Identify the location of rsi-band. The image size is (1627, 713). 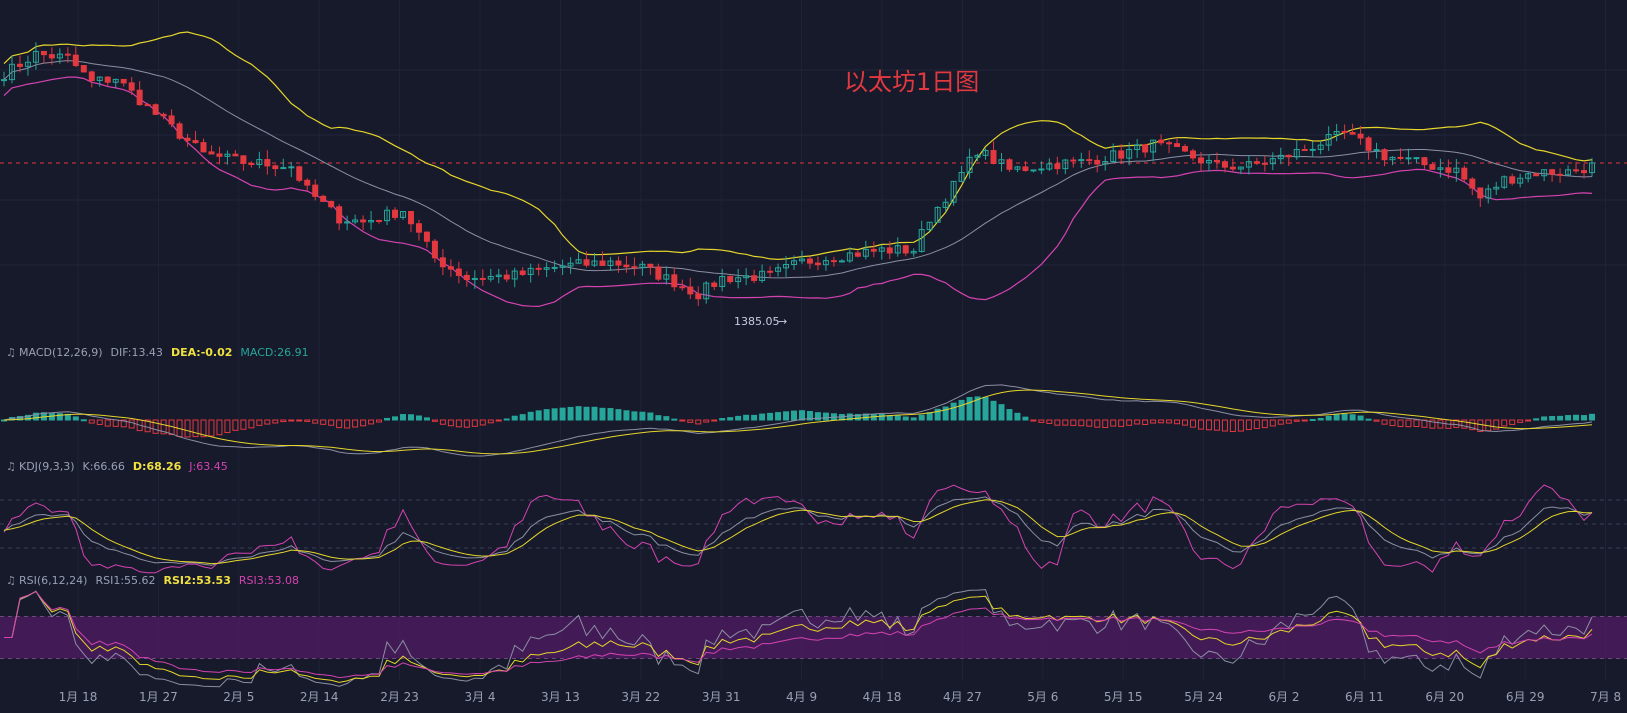
(813, 637).